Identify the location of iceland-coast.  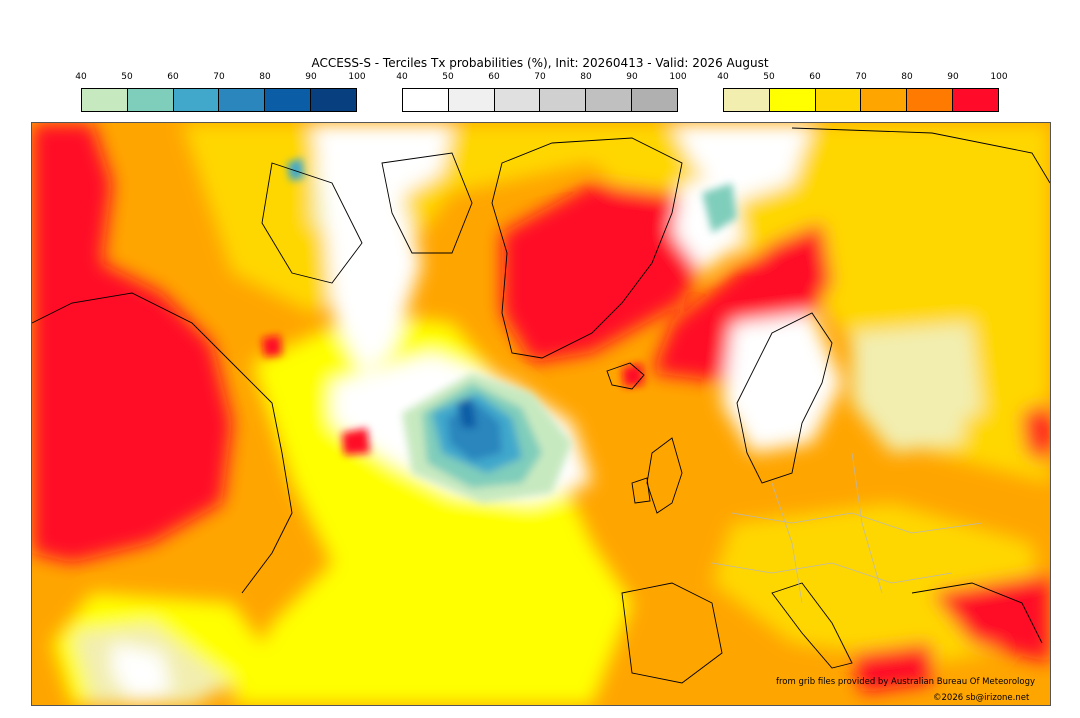
(625, 376).